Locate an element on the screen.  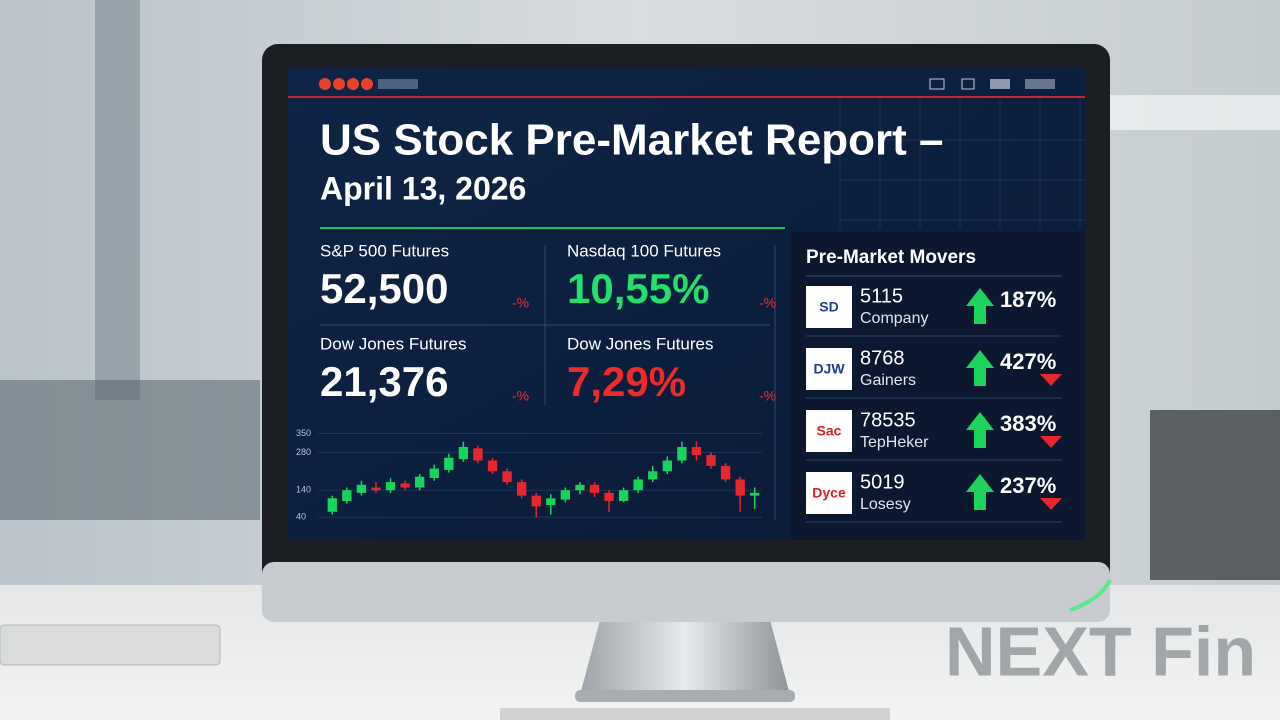
mover-price: 8768 is located at coordinates (882, 358).